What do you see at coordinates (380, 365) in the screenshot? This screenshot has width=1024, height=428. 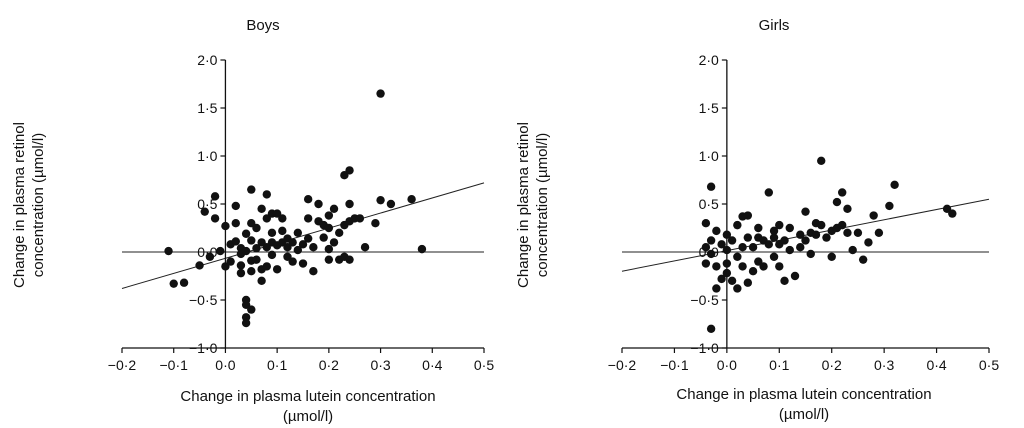 I see `boys-x-tick-label: 0·3` at bounding box center [380, 365].